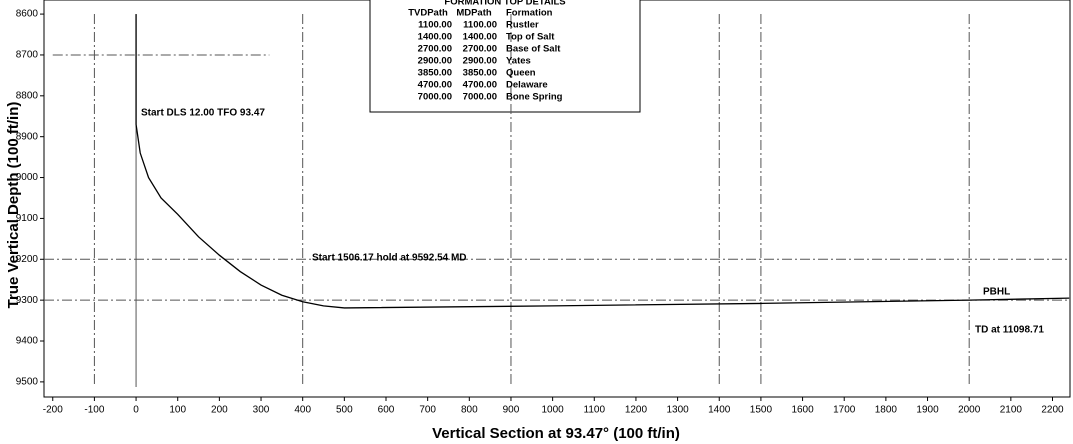 The height and width of the screenshot is (444, 1073). Describe the element at coordinates (27, 382) in the screenshot. I see `y-tick-label: 9500` at that location.